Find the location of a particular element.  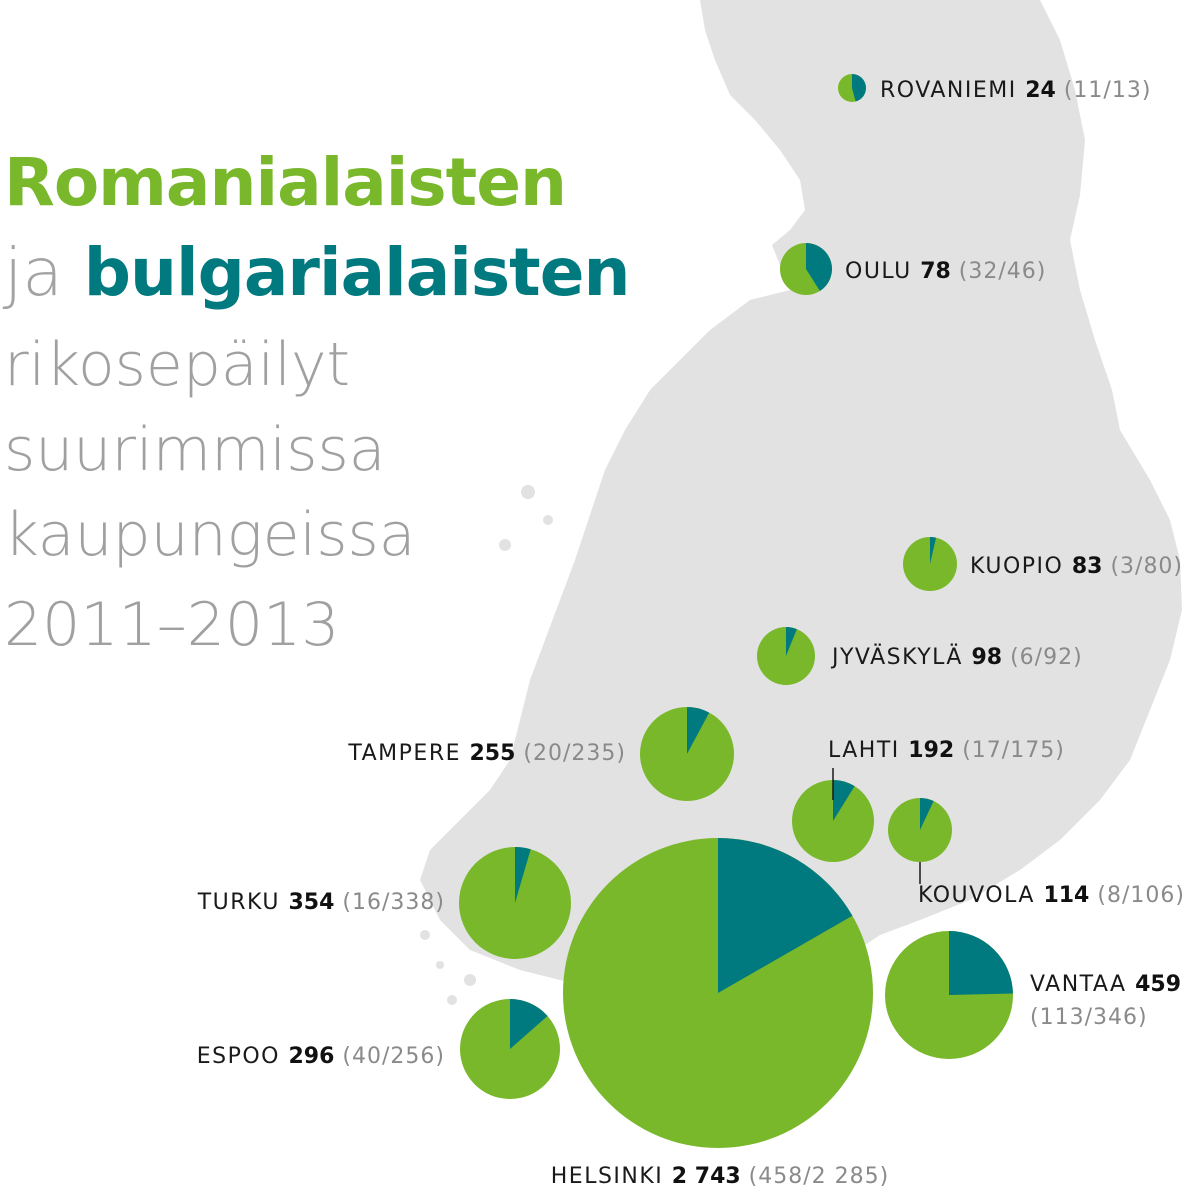

pie-bulgarian-helsinki is located at coordinates (785, 915).